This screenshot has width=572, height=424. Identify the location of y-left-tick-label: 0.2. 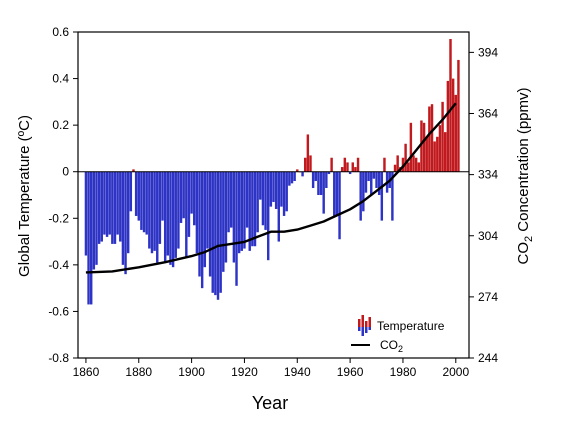
(60, 125).